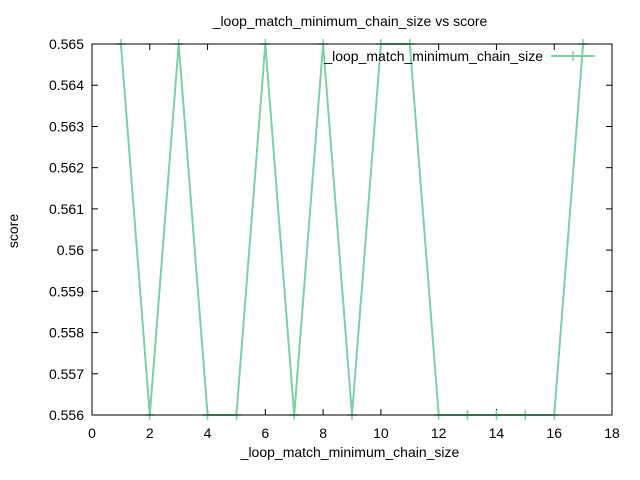 The image size is (640, 480). Describe the element at coordinates (350, 452) in the screenshot. I see `x-axis-label: _loop_match_minimum_chain_size` at that location.